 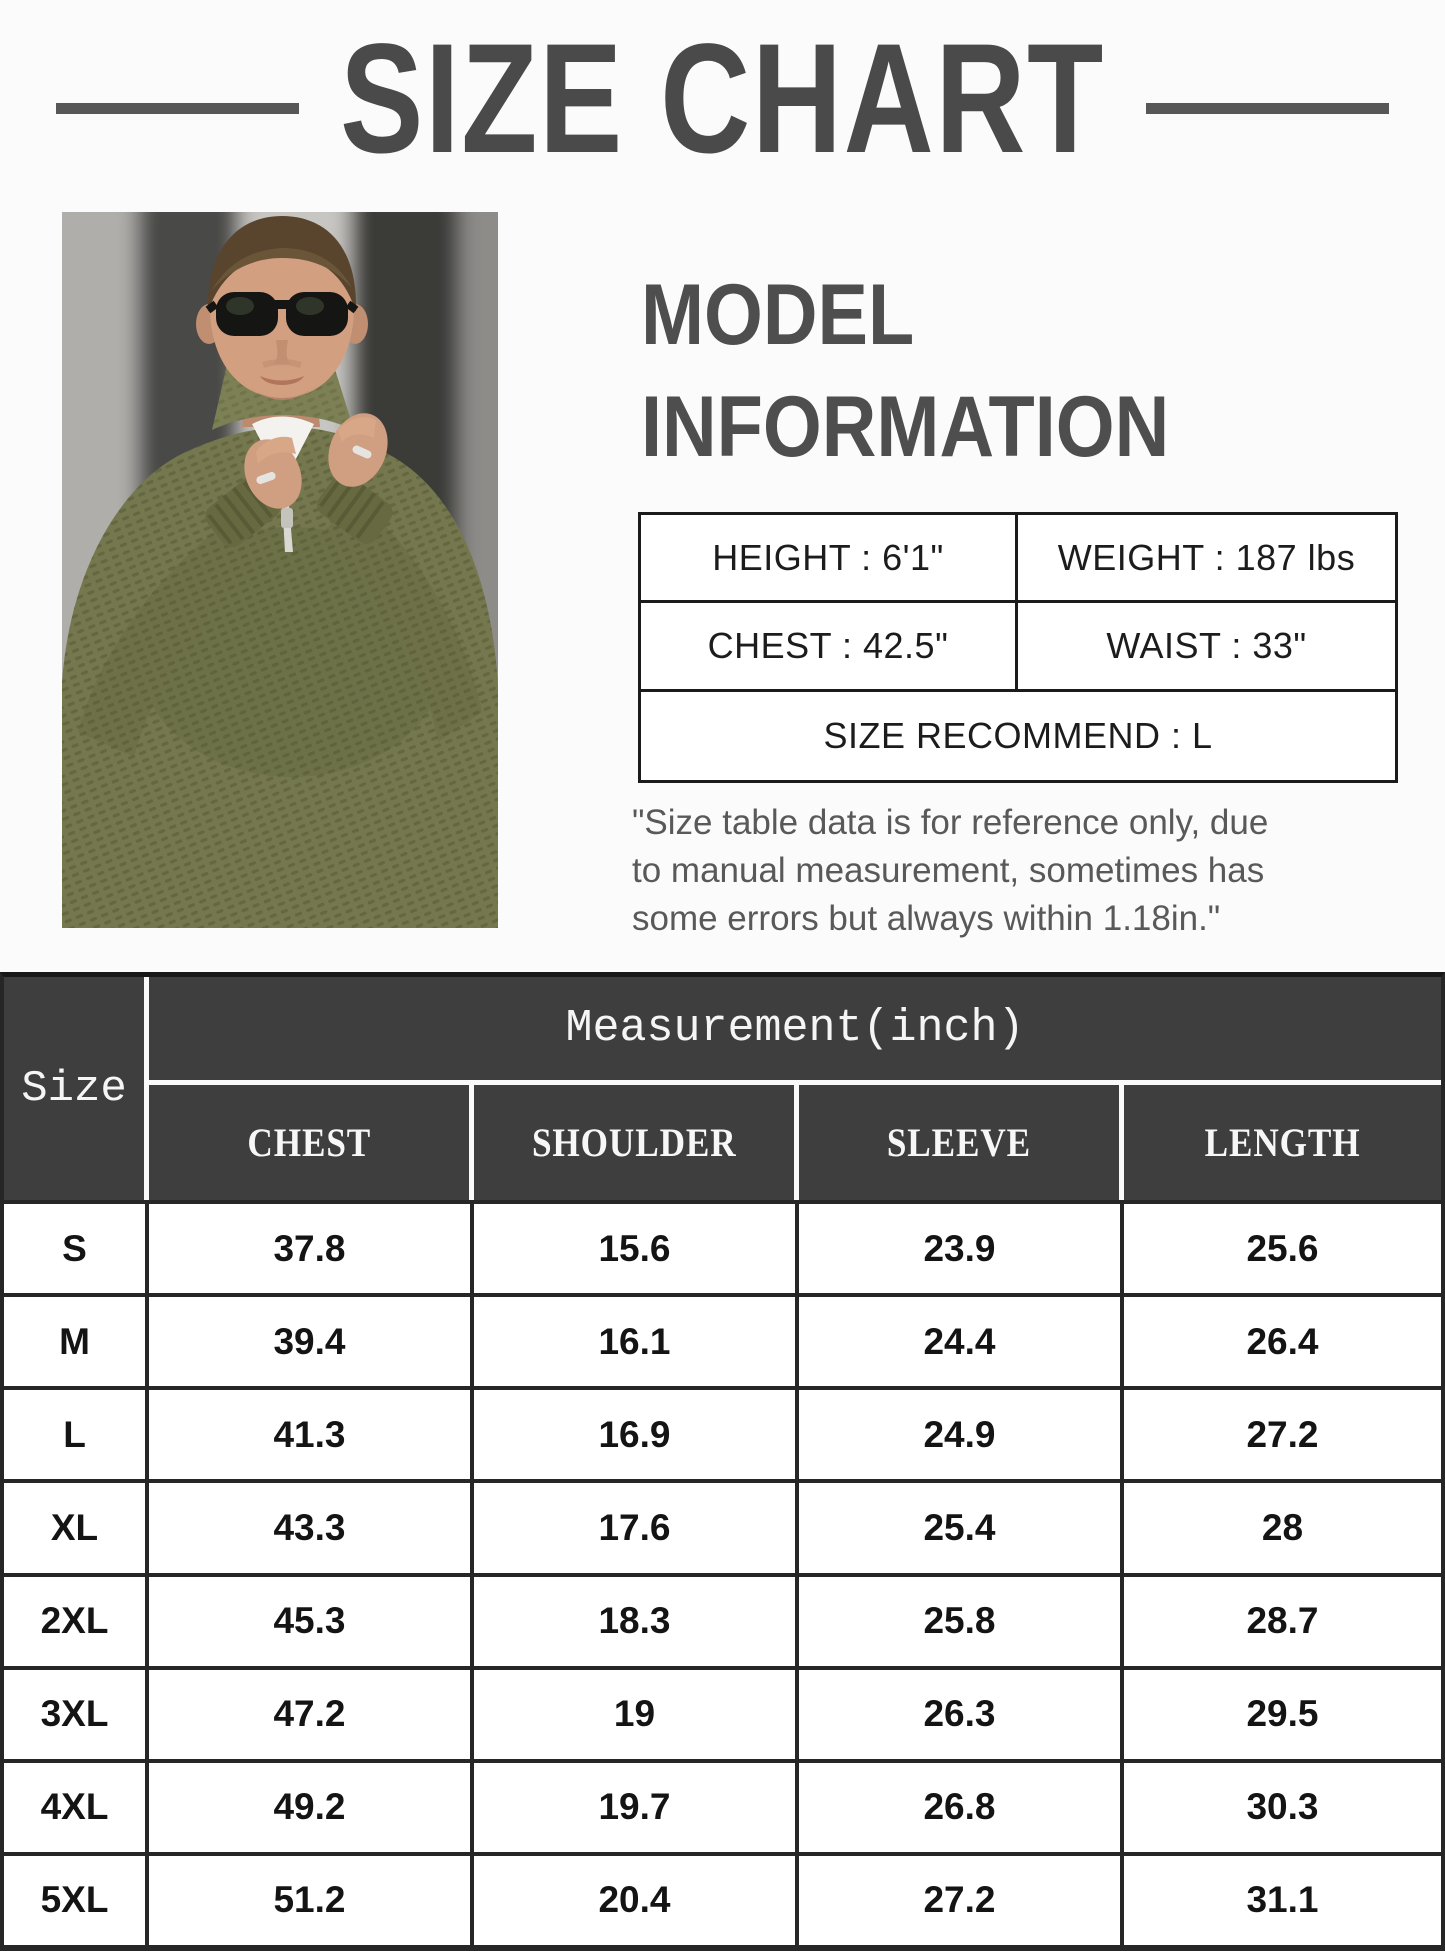 I want to click on row-size-label: 3XL, so click(x=76, y=1712).